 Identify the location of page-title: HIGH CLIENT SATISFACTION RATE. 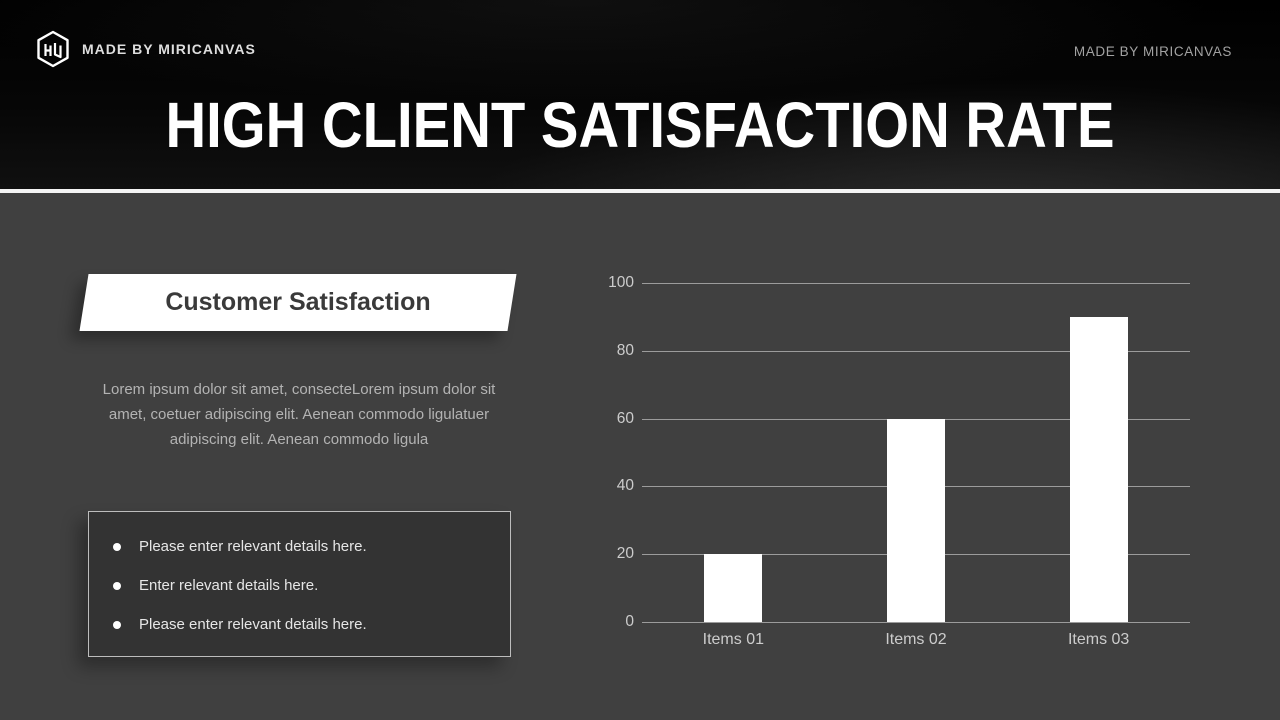
(640, 125).